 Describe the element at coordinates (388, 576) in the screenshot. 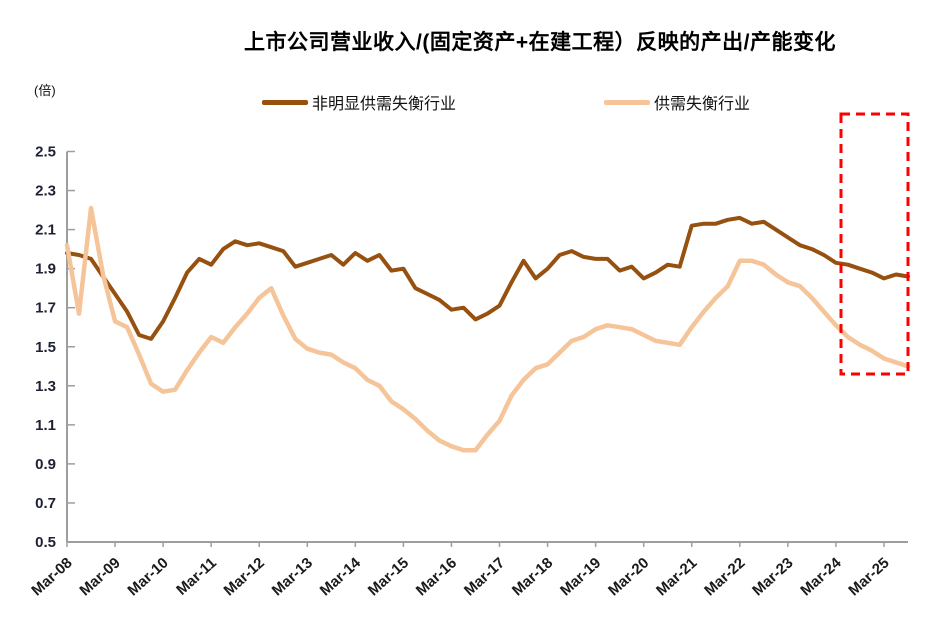

I see `x-tick-label: Mar-15` at that location.